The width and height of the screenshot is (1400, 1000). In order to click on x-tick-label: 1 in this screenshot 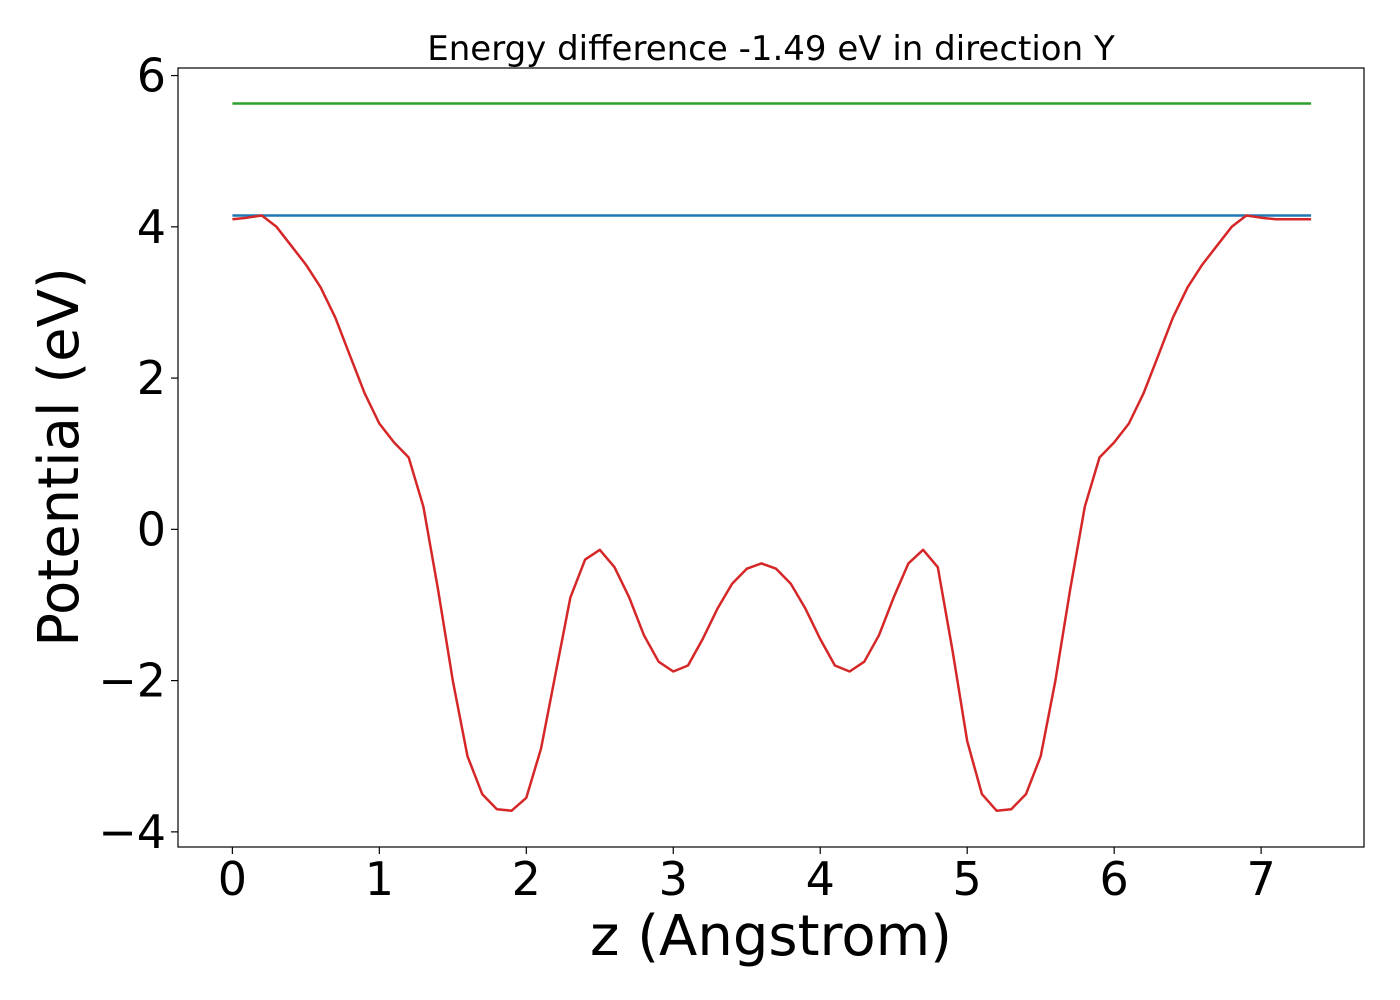, I will do `click(379, 879)`.